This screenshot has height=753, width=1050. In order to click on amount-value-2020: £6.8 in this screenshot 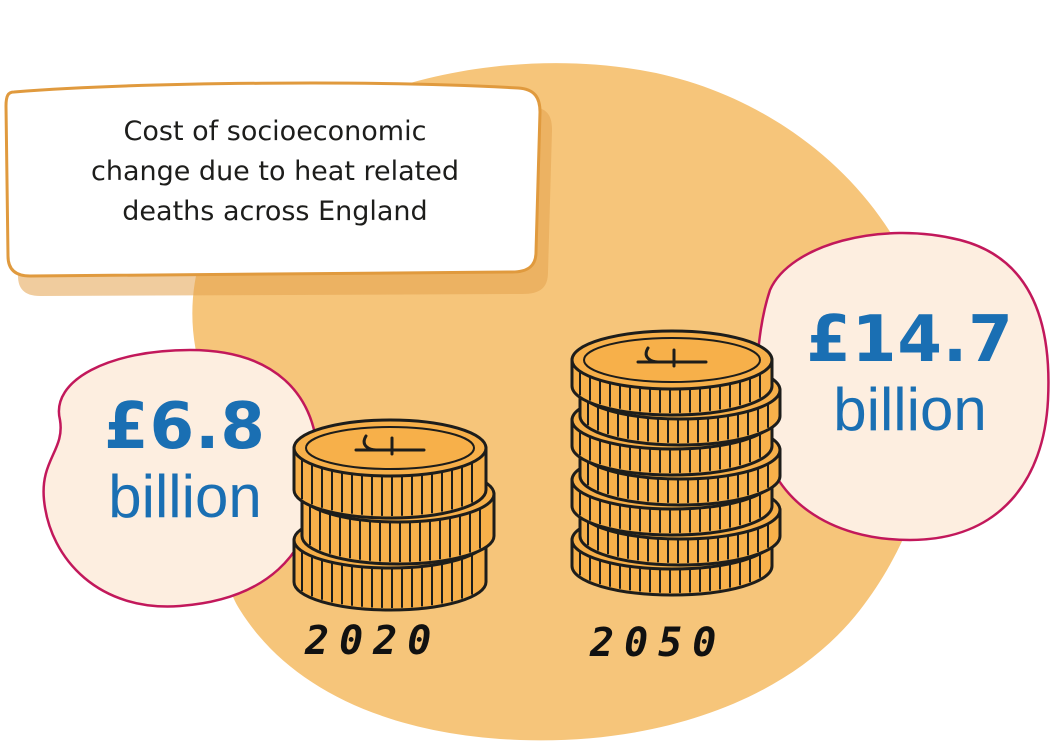, I will do `click(185, 427)`.